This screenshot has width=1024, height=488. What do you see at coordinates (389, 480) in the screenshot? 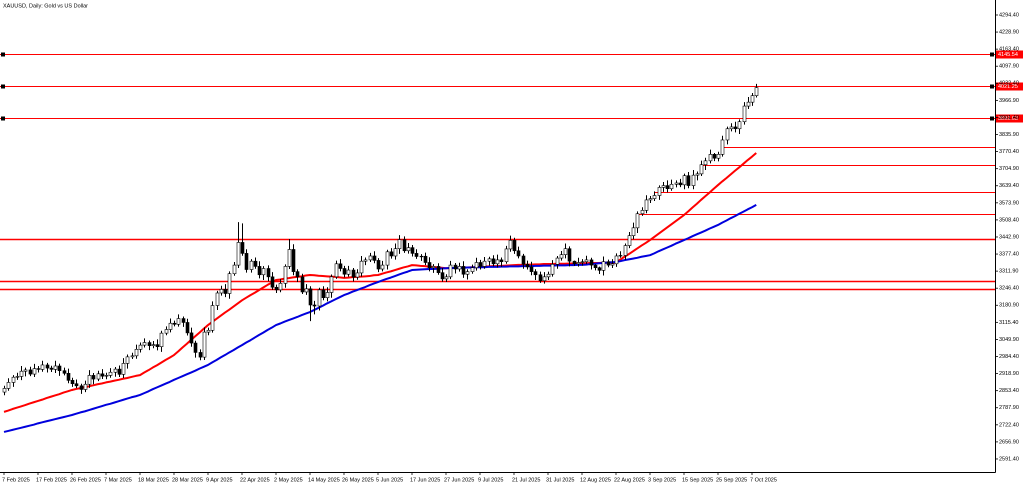
I see `x-tick-label: 5 Jun 2025` at bounding box center [389, 480].